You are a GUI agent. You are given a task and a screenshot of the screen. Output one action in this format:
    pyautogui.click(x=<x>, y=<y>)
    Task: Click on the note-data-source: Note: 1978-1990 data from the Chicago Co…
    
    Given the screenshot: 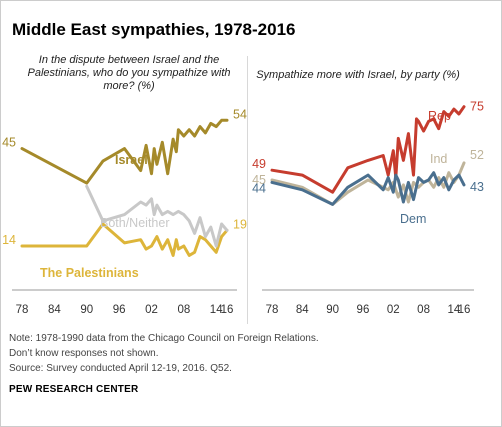 What is the action you would take?
    pyautogui.click(x=164, y=338)
    